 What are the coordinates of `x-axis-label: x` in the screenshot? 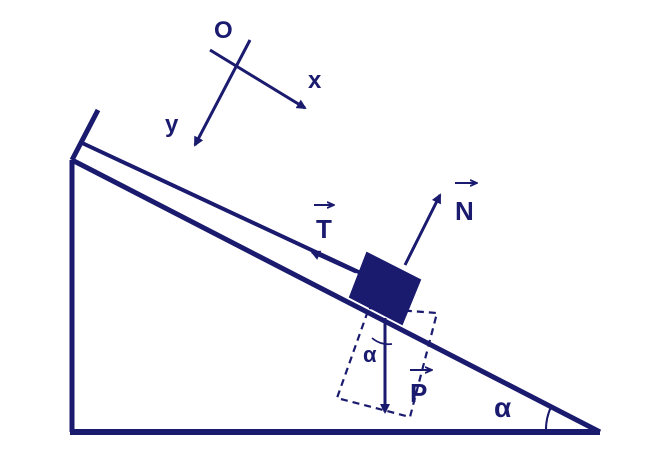 It's located at (315, 80).